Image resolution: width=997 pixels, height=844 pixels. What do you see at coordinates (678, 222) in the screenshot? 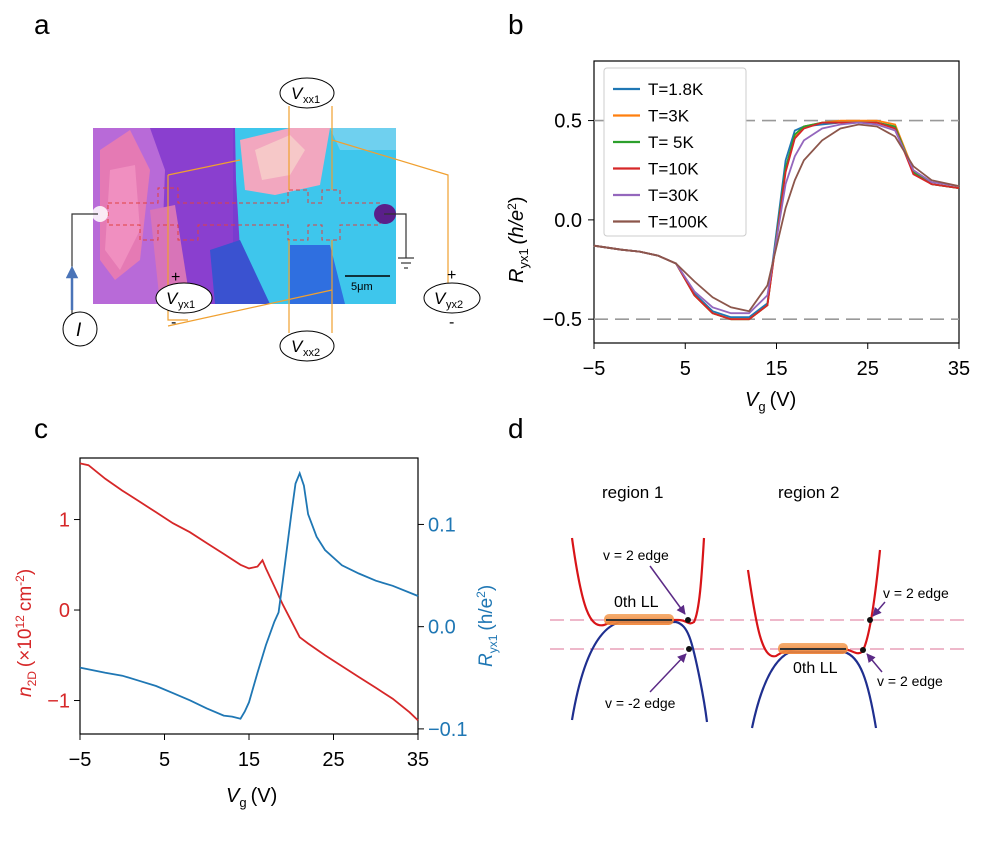
I see `legend-entry: T=100K` at bounding box center [678, 222].